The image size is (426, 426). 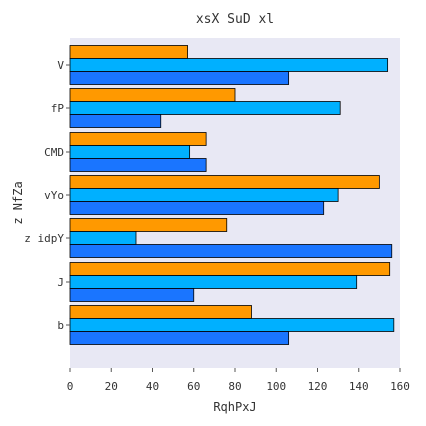 What do you see at coordinates (60, 282) in the screenshot?
I see `y-tick-label: J` at bounding box center [60, 282].